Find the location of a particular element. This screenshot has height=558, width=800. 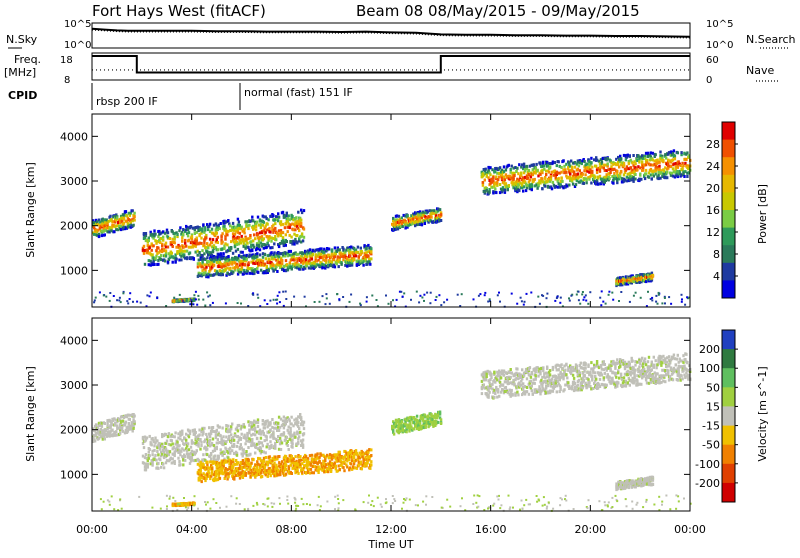

cpid-segment-1: rbsp 200 IF is located at coordinates (127, 101).